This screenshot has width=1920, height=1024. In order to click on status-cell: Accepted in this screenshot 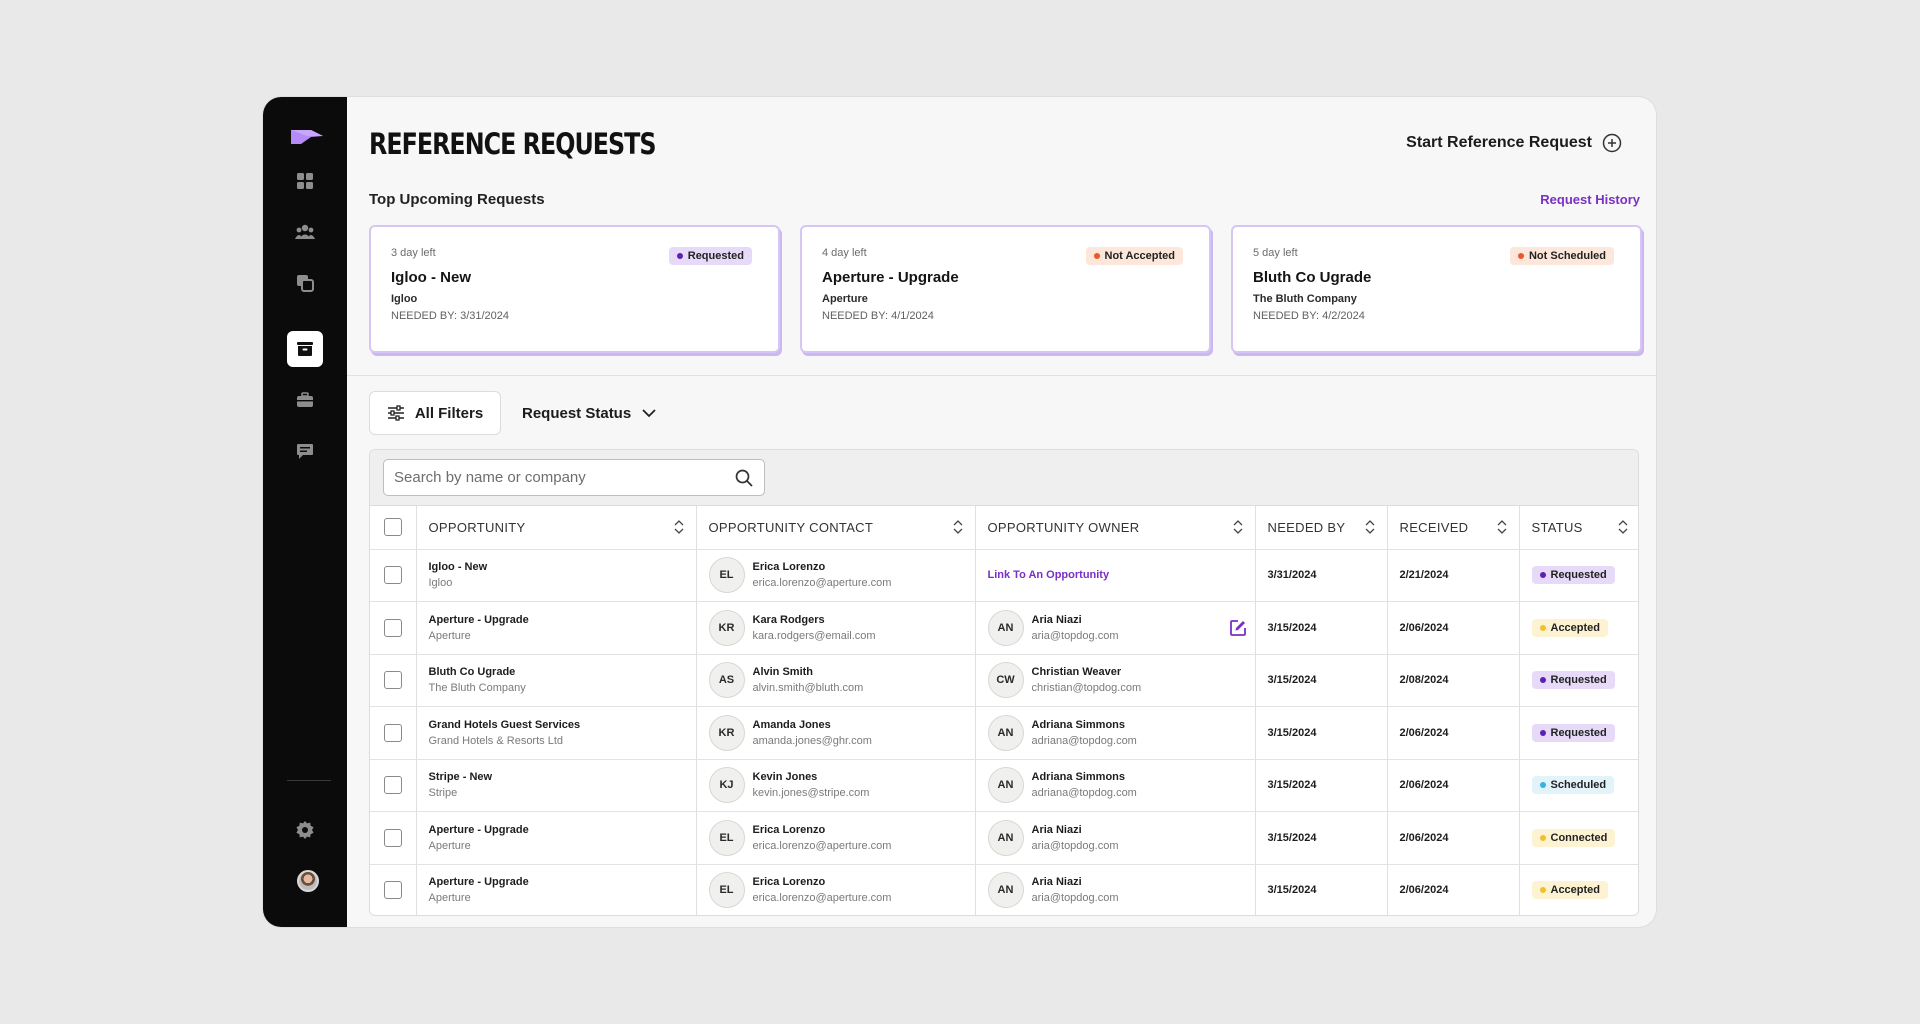, I will do `click(1578, 889)`.